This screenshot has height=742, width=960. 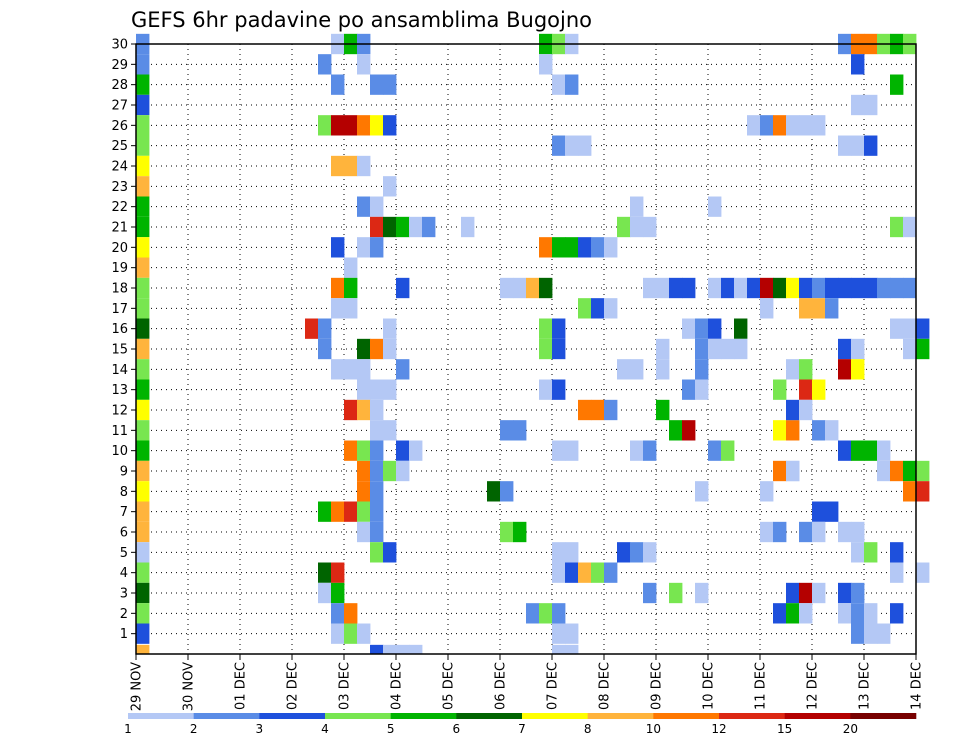 What do you see at coordinates (241, 686) in the screenshot?
I see `x-tick-label: 01 DEC` at bounding box center [241, 686].